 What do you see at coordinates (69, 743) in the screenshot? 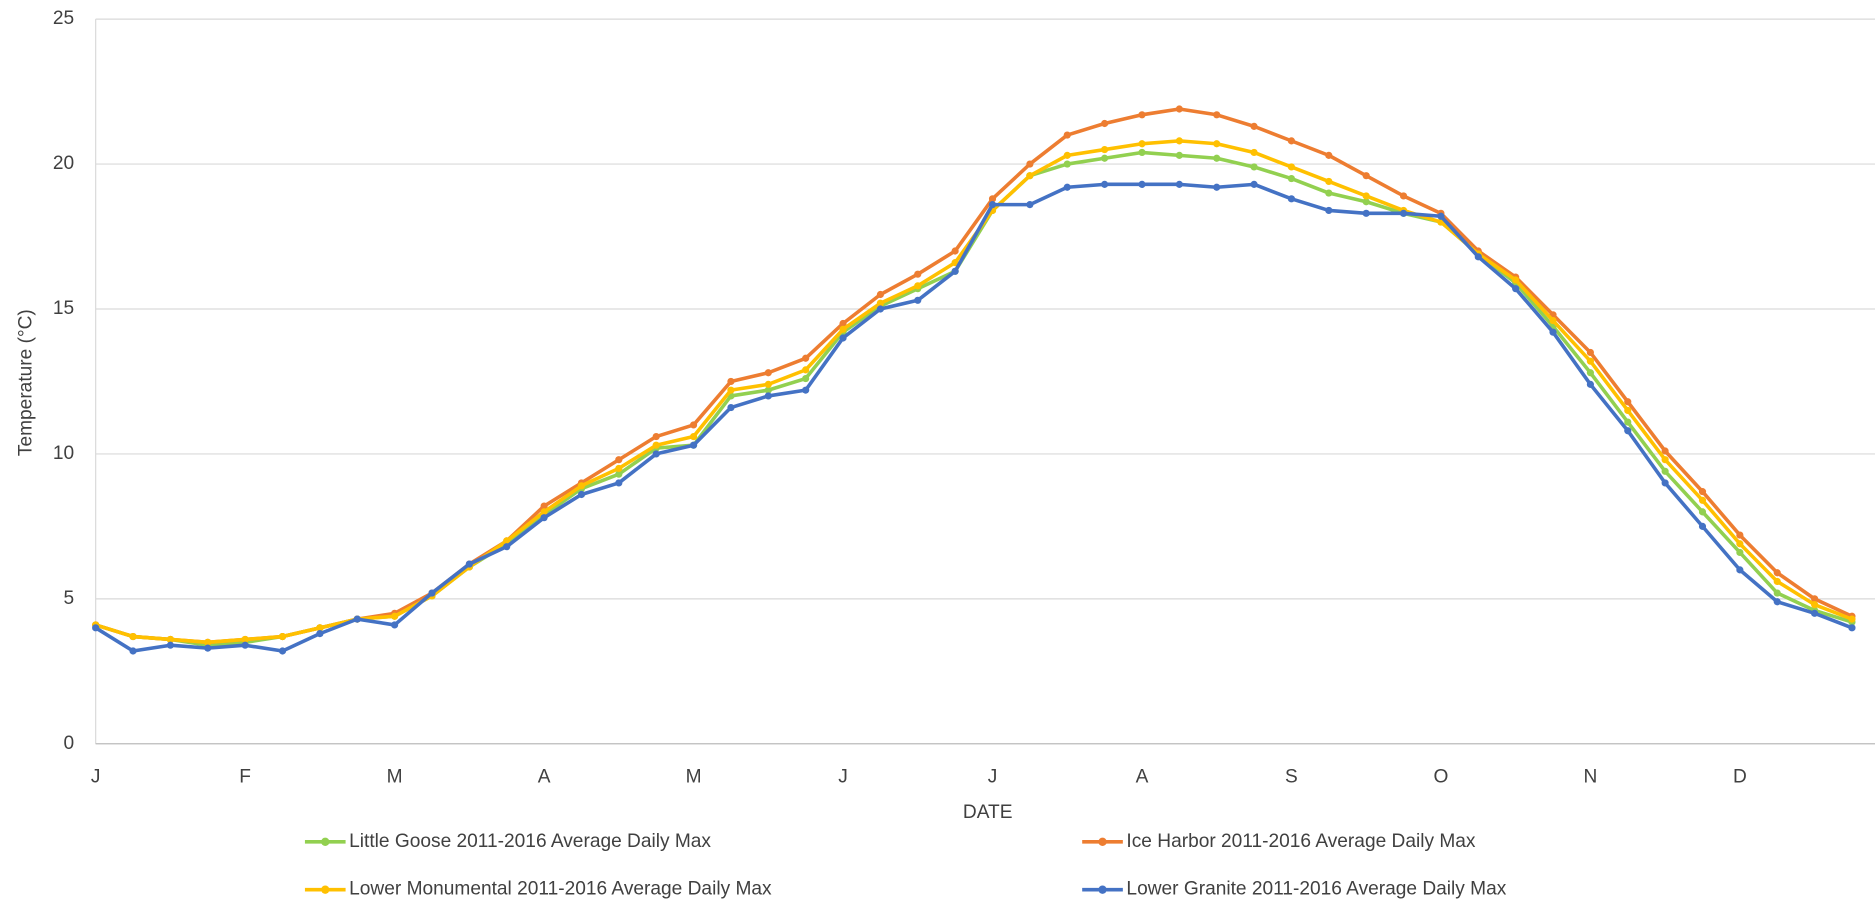
I see `y-tick-label: 0` at bounding box center [69, 743].